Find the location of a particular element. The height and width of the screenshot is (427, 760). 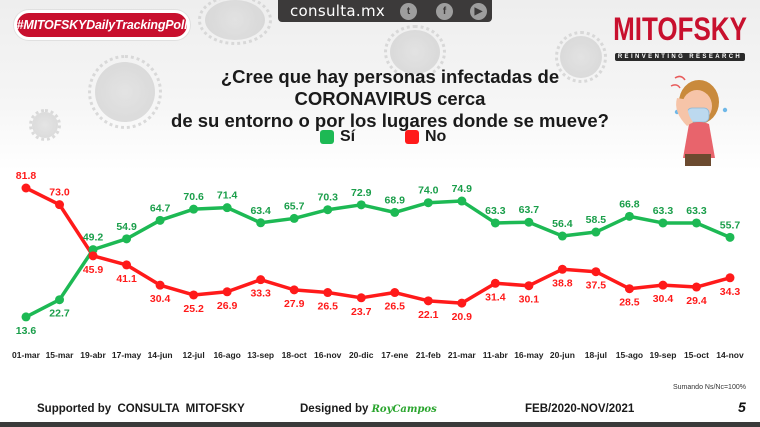

designer-signature: RoyCampos is located at coordinates (404, 409).